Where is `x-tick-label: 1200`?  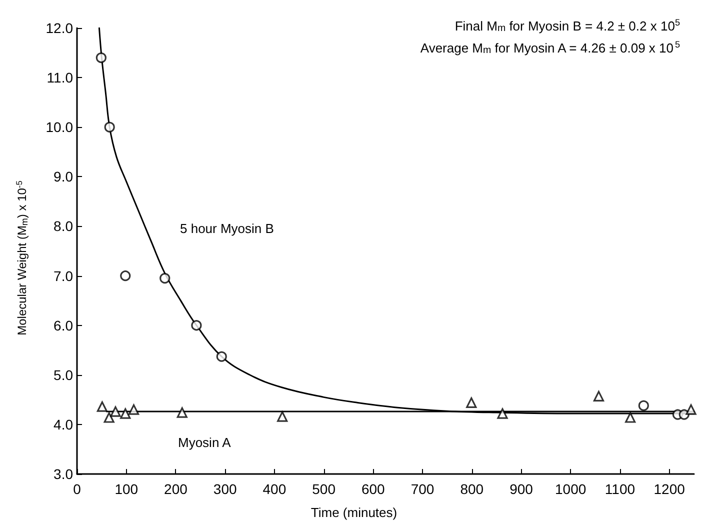 x-tick-label: 1200 is located at coordinates (670, 489).